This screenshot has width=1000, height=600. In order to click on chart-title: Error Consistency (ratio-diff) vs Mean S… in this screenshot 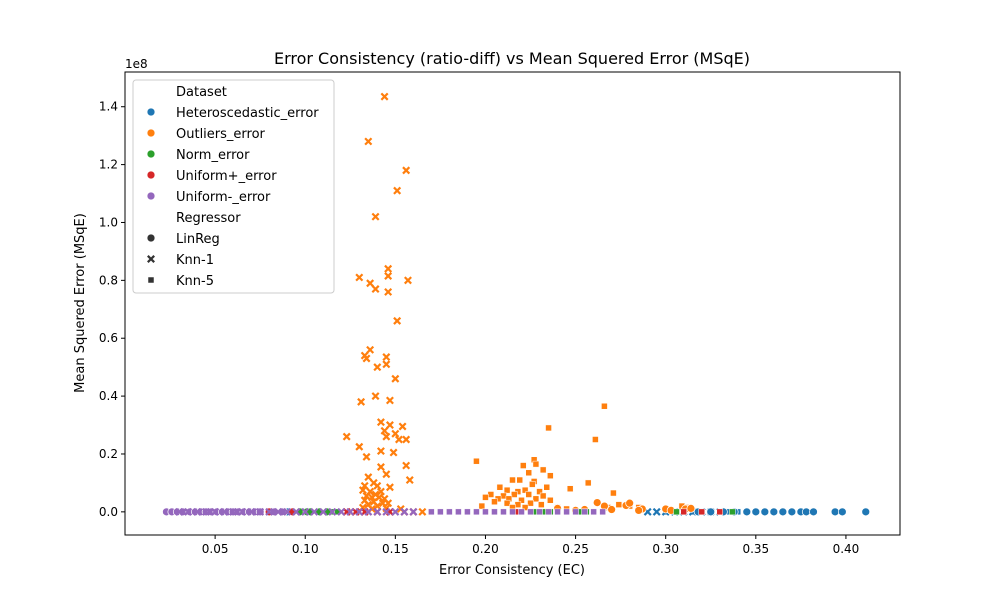, I will do `click(512, 58)`.